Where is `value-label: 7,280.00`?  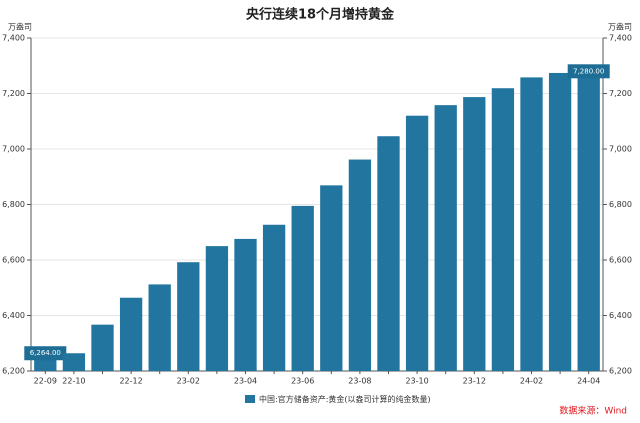 value-label: 7,280.00 is located at coordinates (588, 71).